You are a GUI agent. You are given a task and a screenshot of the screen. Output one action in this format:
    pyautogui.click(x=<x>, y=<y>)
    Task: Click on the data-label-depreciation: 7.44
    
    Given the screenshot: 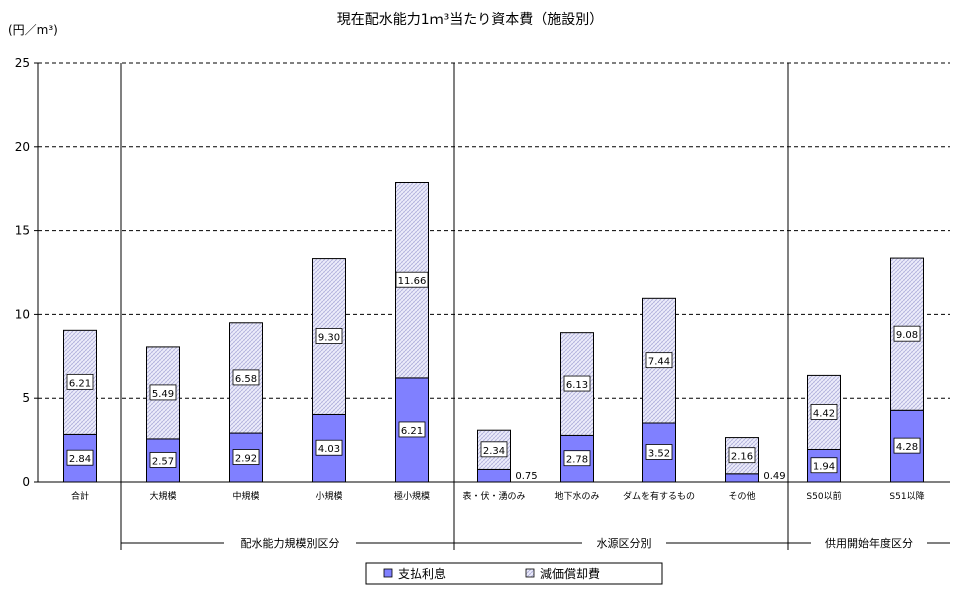 What is the action you would take?
    pyautogui.click(x=659, y=362)
    